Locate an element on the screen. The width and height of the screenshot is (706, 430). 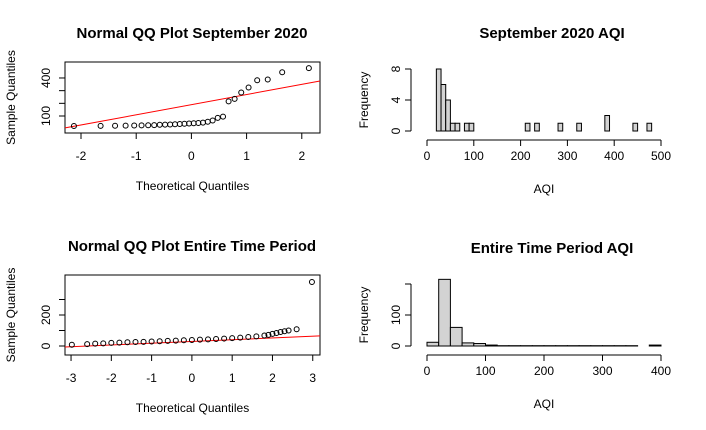
y-tick-label: 200 is located at coordinates (46, 315).